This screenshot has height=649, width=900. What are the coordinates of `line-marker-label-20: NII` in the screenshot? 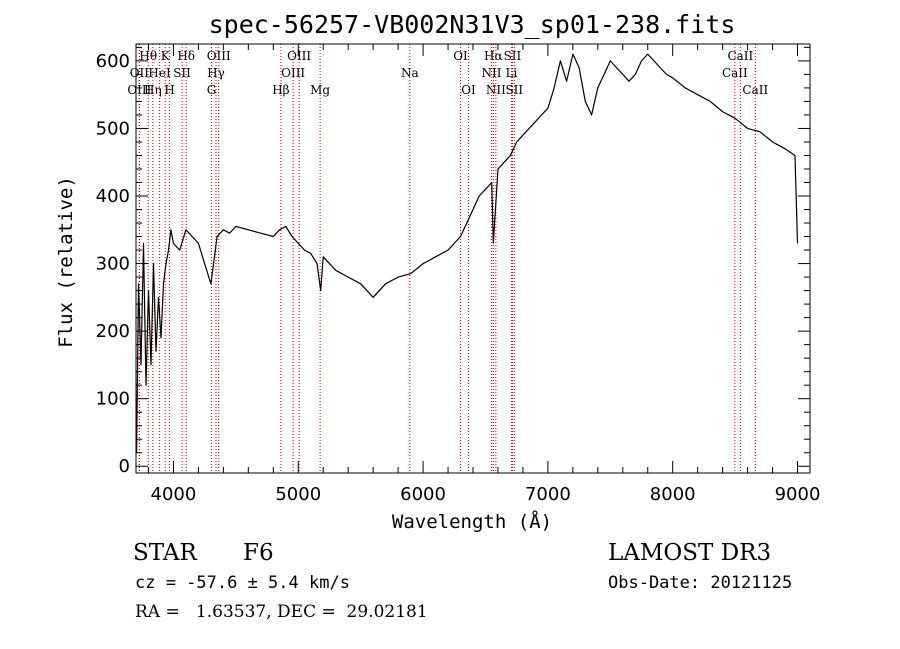 It's located at (491, 73).